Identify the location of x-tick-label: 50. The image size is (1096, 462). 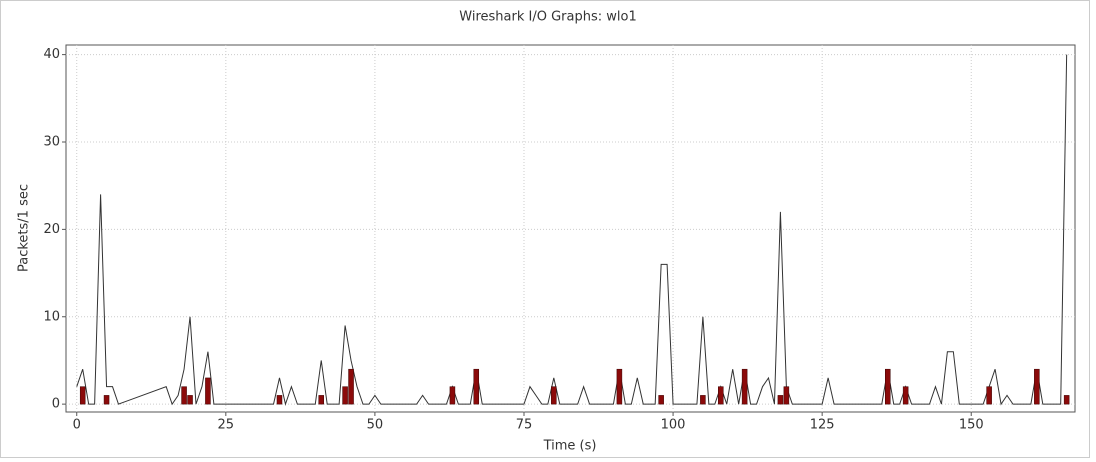
(375, 425).